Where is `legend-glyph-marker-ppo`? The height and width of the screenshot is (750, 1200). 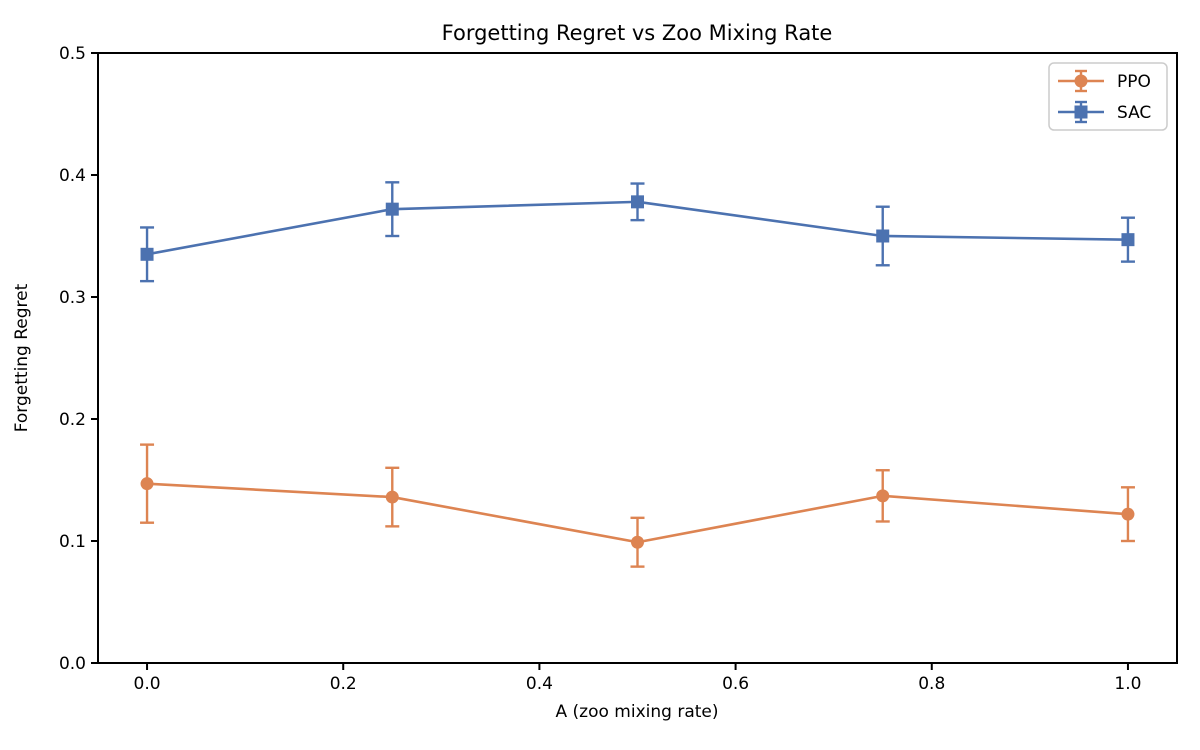
legend-glyph-marker-ppo is located at coordinates (1081, 81).